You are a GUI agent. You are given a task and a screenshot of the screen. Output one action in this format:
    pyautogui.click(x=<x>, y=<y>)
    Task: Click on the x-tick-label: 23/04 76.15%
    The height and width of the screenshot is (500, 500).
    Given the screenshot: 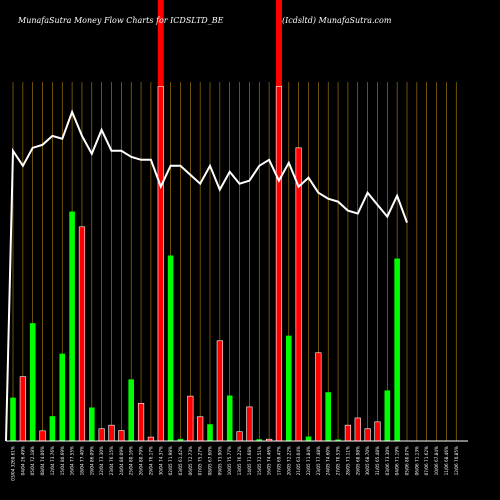 What is the action you would take?
    pyautogui.click(x=111, y=460)
    